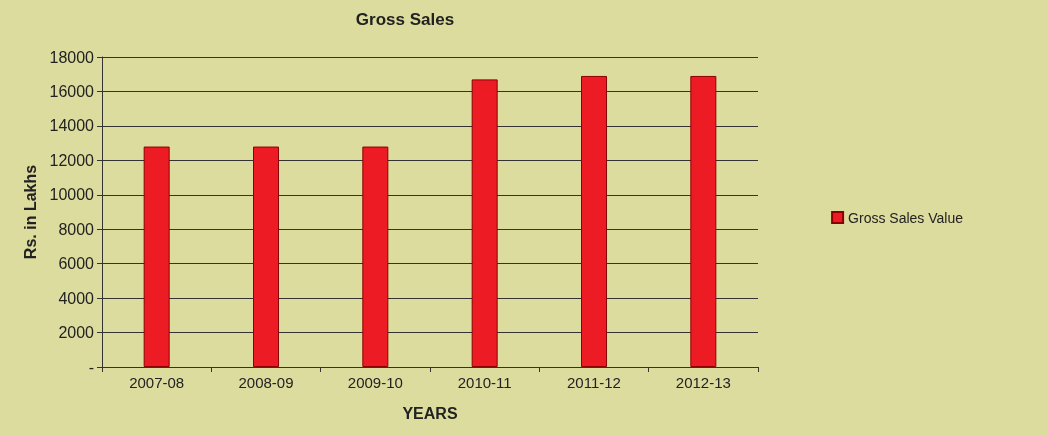 The height and width of the screenshot is (435, 1048). Describe the element at coordinates (91, 367) in the screenshot. I see `y-tick-label: -` at that location.